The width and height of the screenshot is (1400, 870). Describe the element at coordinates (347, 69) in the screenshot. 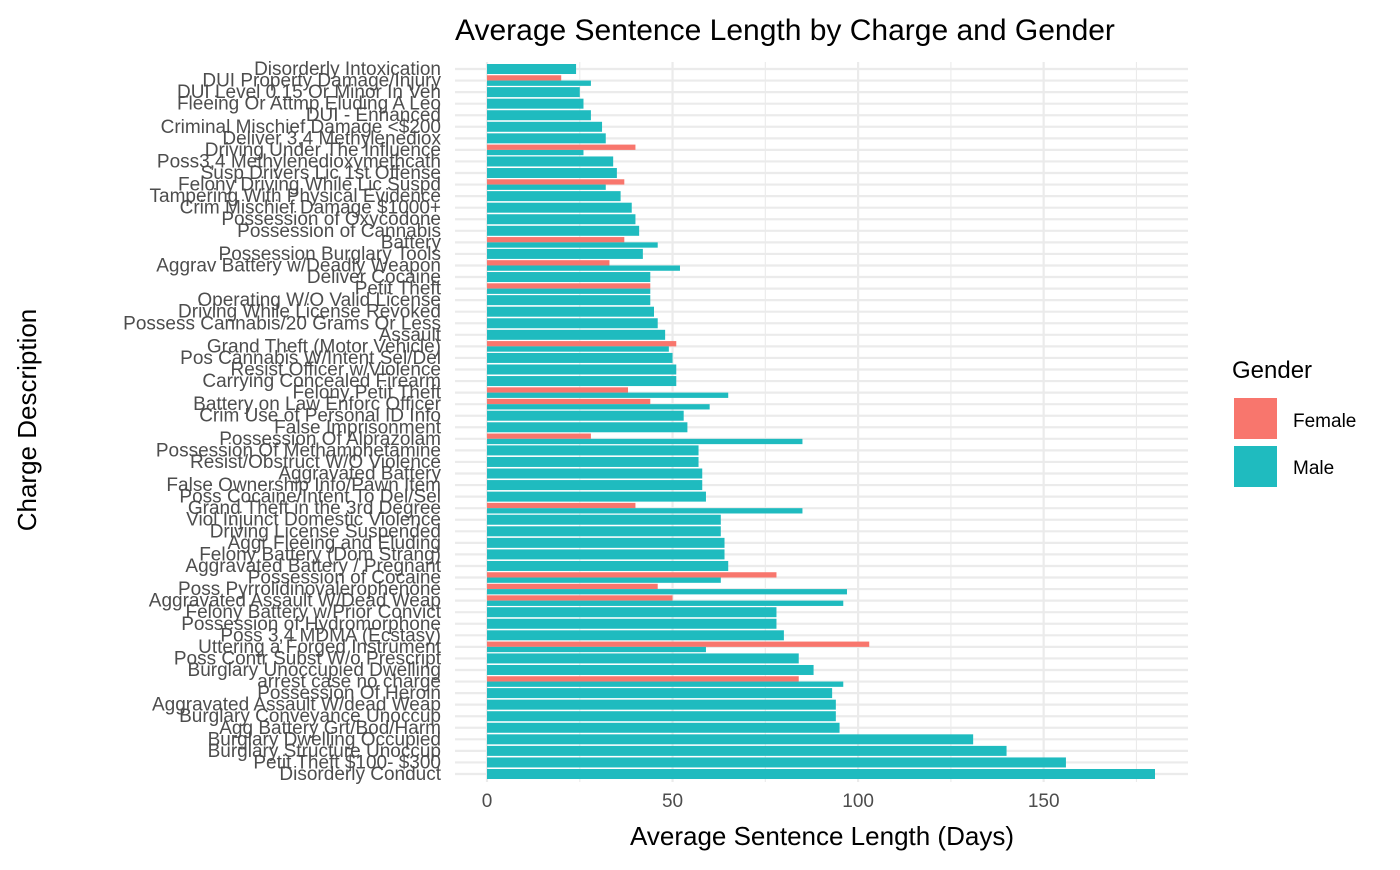

I see `y-tick-label: Disorderly Intoxication` at that location.